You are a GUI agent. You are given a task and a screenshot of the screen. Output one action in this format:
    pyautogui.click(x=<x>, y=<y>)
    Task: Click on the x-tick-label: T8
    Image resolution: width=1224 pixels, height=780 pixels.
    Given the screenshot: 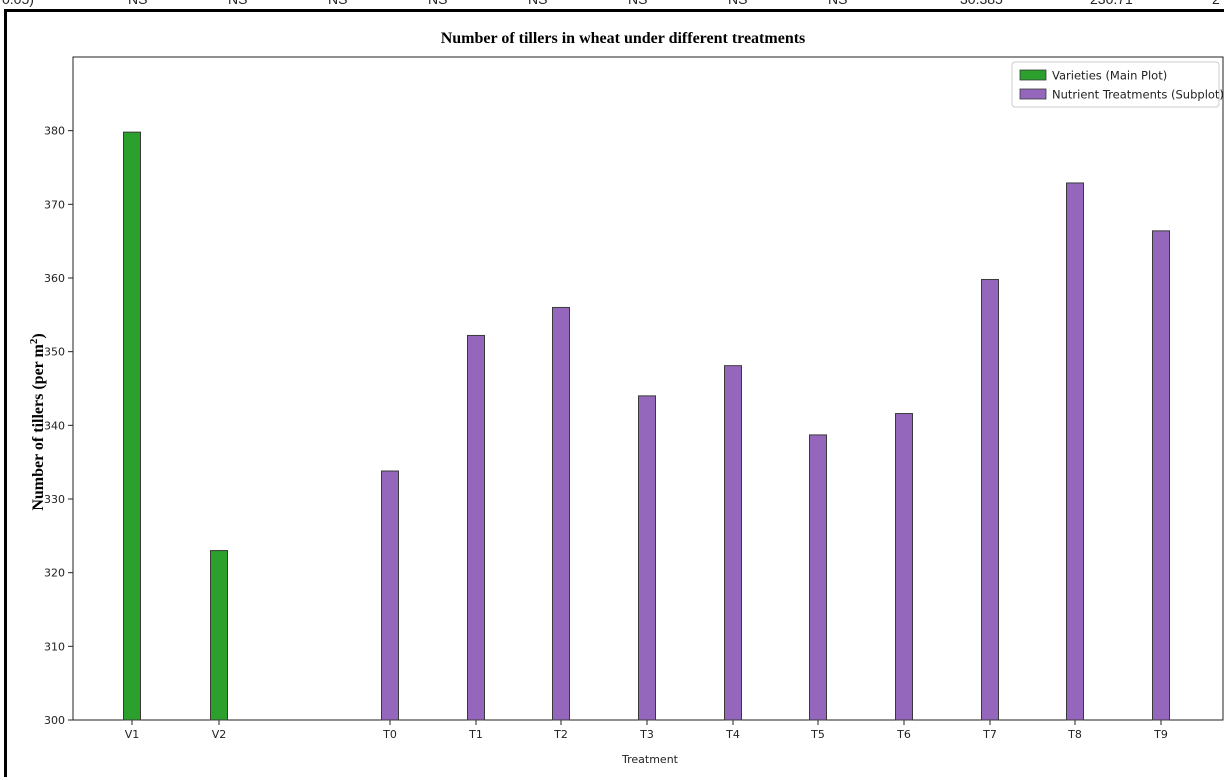 What is the action you would take?
    pyautogui.click(x=1074, y=734)
    